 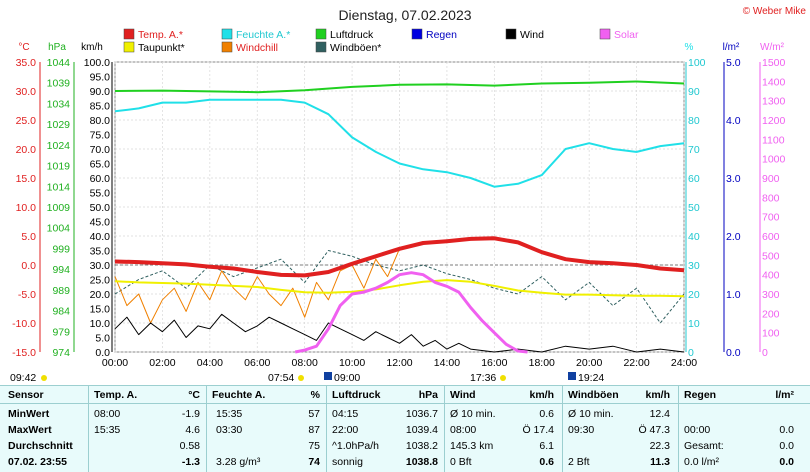 What do you see at coordinates (61, 353) in the screenshot?
I see `press-tick-label: 974` at bounding box center [61, 353].